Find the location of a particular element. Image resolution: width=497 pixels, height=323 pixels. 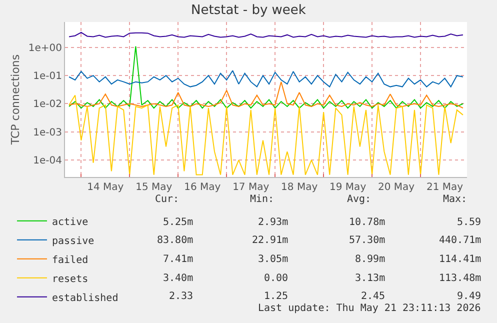

text: 440.71m is located at coordinates (460, 240).